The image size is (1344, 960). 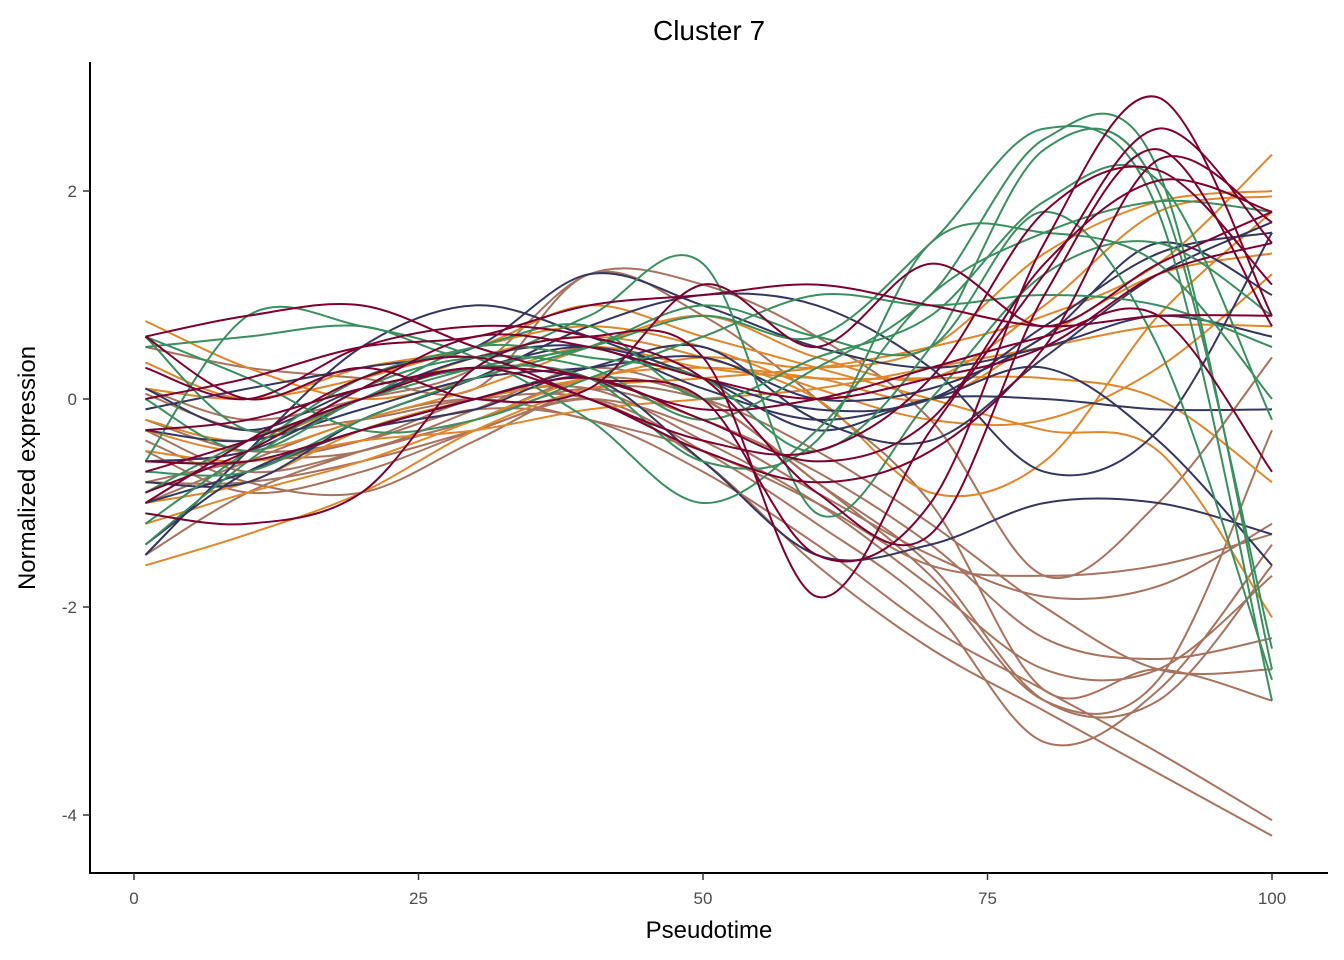 I want to click on y-axis-title: Normalized expression, so click(x=27, y=468).